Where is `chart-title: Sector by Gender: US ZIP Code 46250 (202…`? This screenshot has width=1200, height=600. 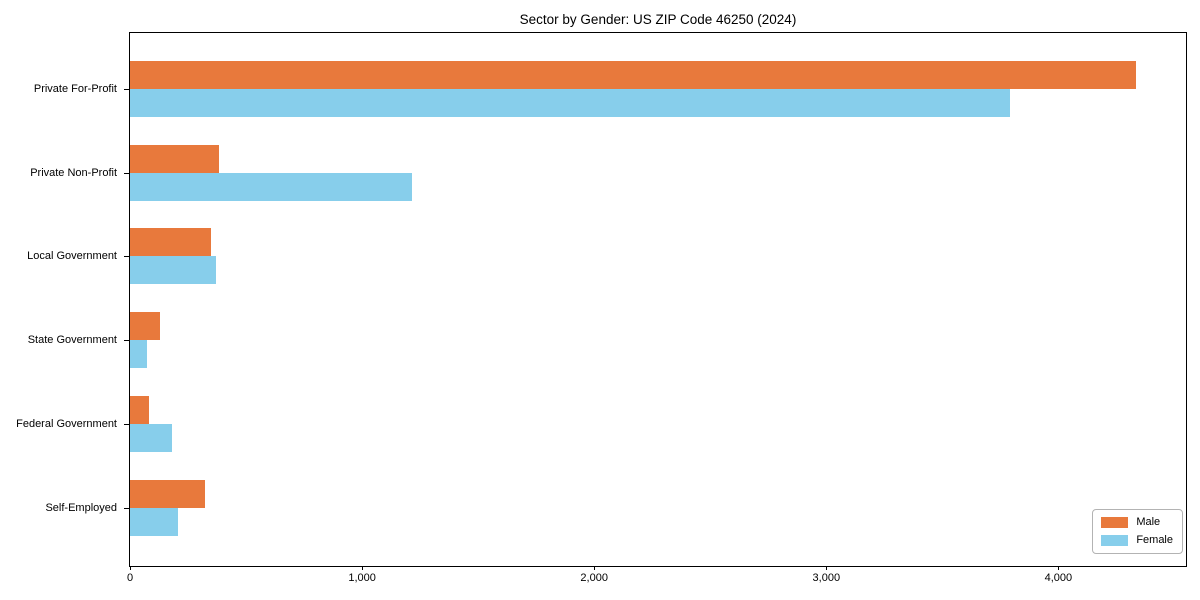
chart-title: Sector by Gender: US ZIP Code 46250 (202… is located at coordinates (658, 19).